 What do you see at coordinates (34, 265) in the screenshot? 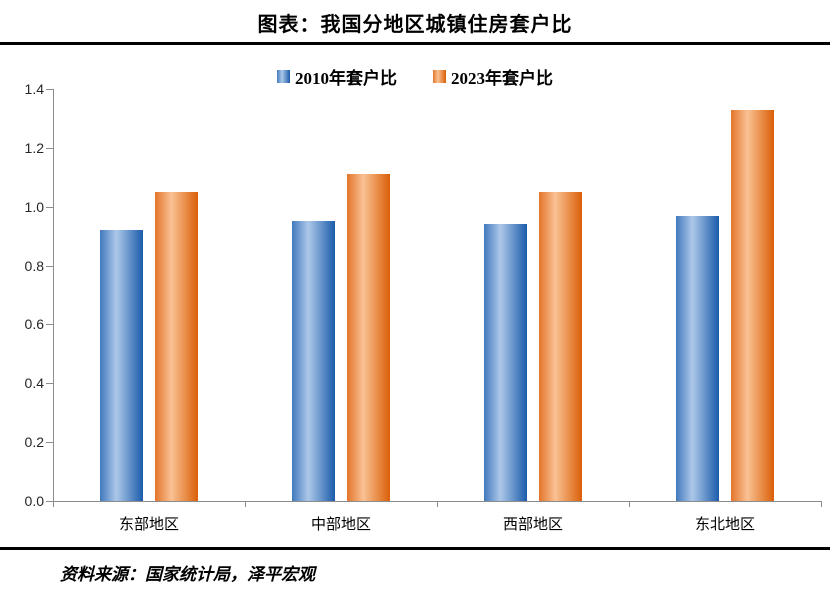
I see `y-tick-label: 0.8` at bounding box center [34, 265].